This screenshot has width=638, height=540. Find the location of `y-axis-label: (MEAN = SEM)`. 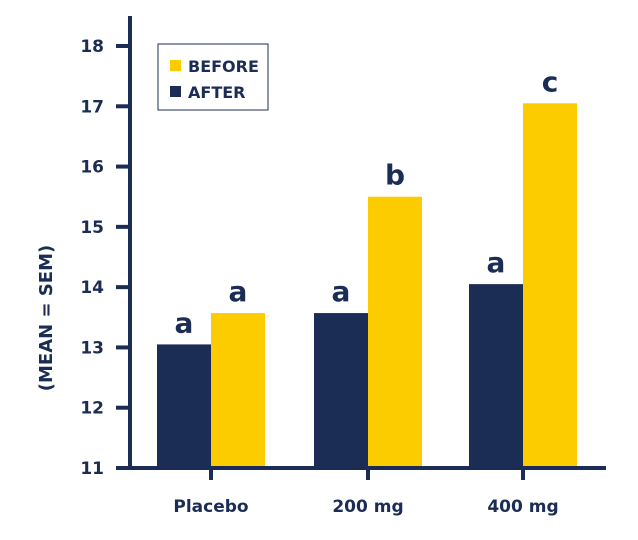

y-axis-label: (MEAN = SEM) is located at coordinates (46, 318).